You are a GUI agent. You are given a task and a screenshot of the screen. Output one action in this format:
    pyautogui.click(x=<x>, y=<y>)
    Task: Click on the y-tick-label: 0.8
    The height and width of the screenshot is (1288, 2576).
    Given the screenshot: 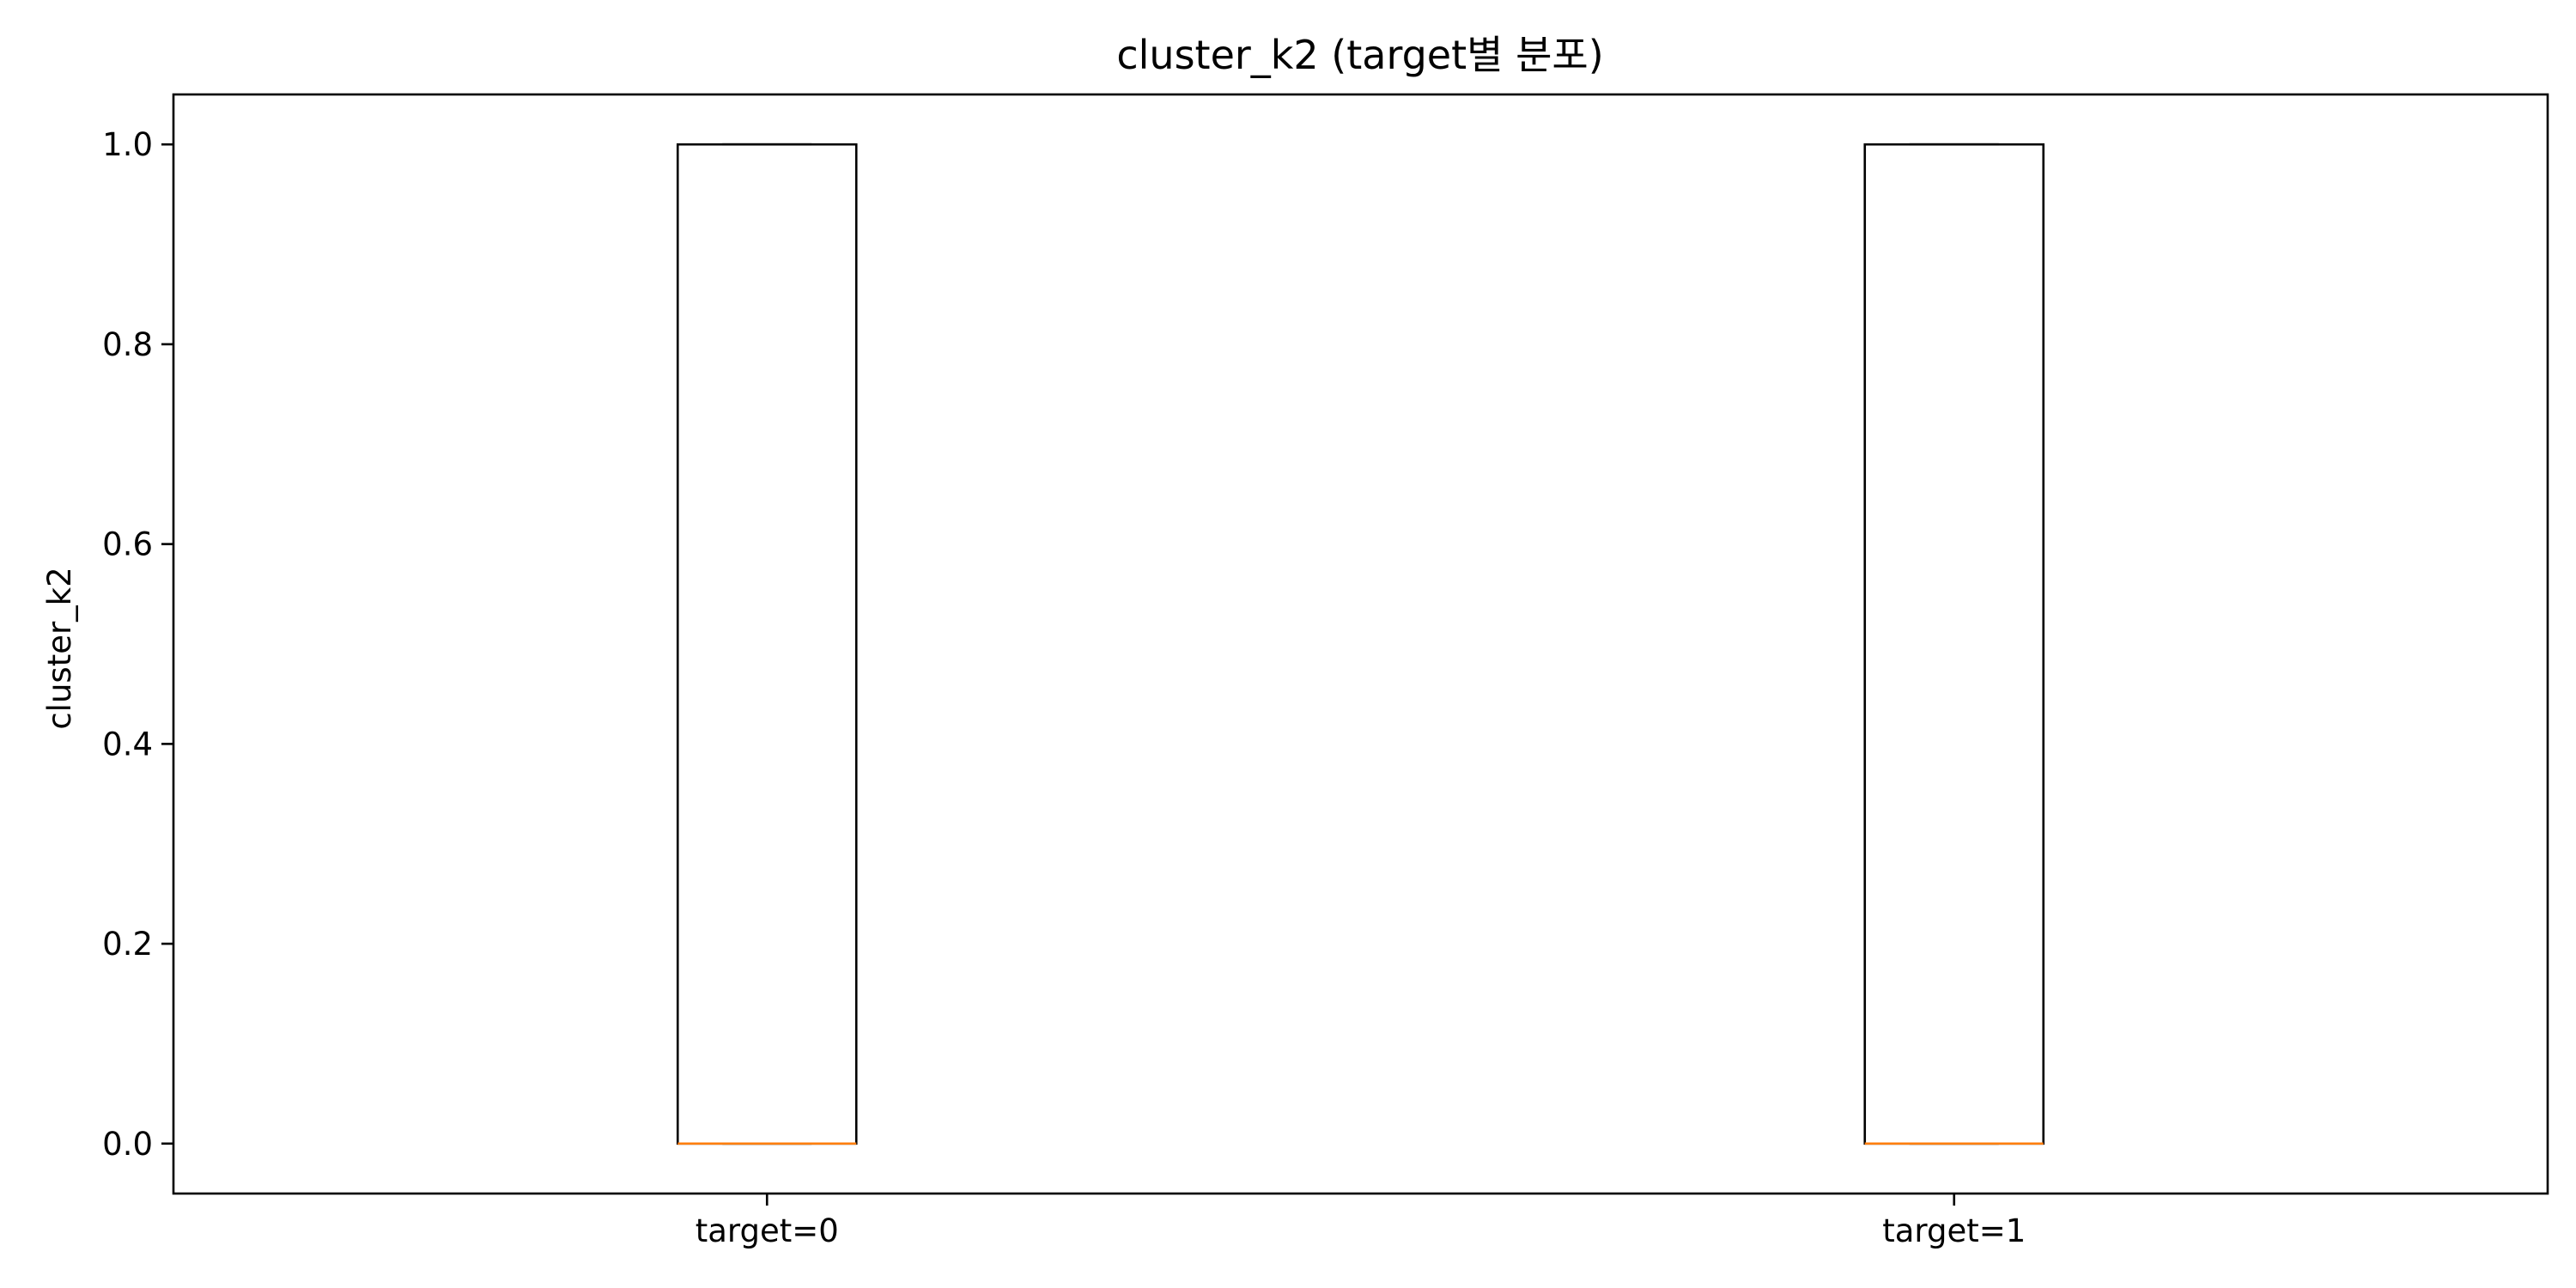 What is the action you would take?
    pyautogui.click(x=128, y=345)
    